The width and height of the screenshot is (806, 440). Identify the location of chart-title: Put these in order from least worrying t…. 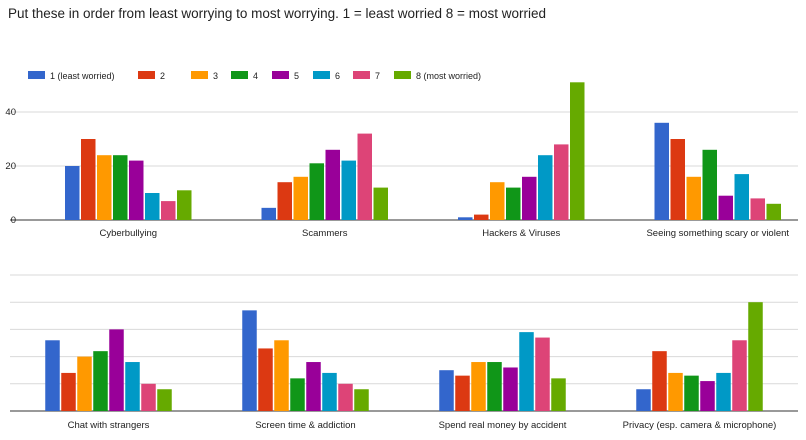
(277, 13).